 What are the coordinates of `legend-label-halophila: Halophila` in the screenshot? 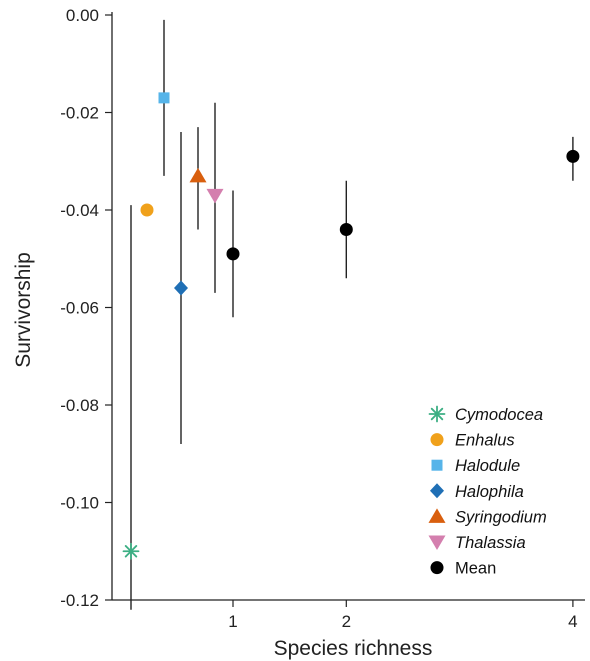 It's located at (489, 492).